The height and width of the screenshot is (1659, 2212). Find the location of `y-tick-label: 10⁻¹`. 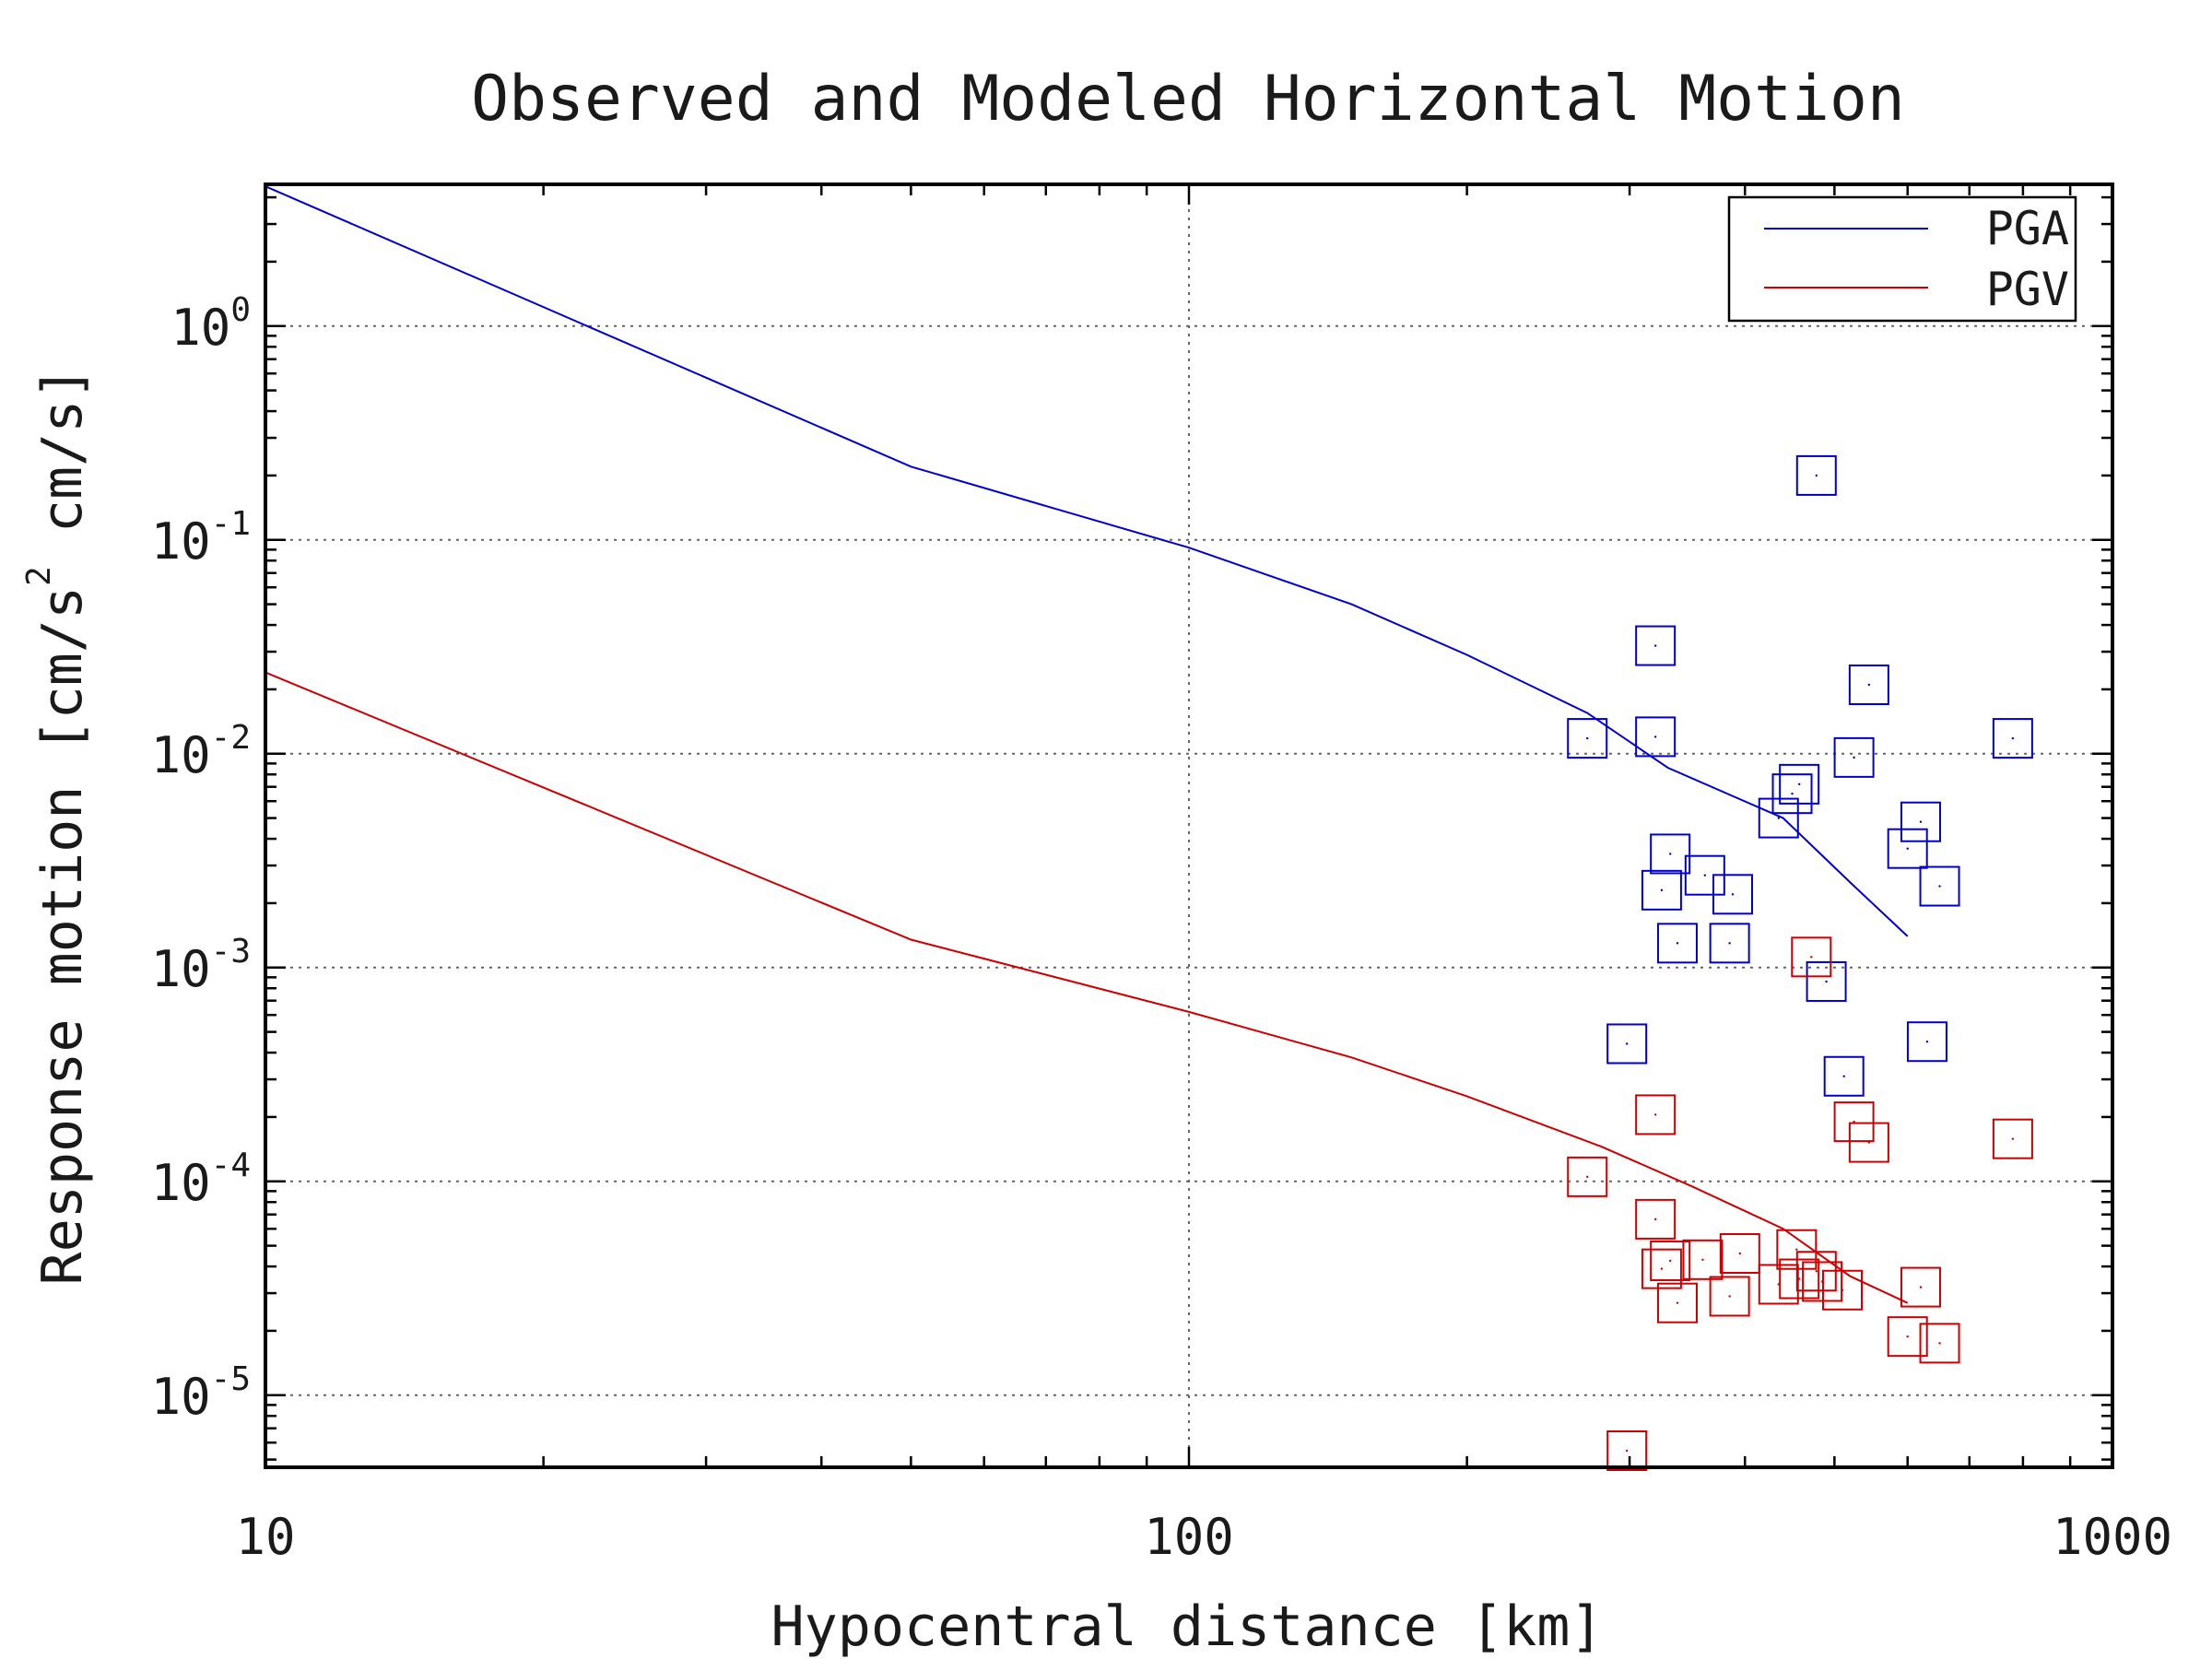

y-tick-label: 10⁻¹ is located at coordinates (201, 538).